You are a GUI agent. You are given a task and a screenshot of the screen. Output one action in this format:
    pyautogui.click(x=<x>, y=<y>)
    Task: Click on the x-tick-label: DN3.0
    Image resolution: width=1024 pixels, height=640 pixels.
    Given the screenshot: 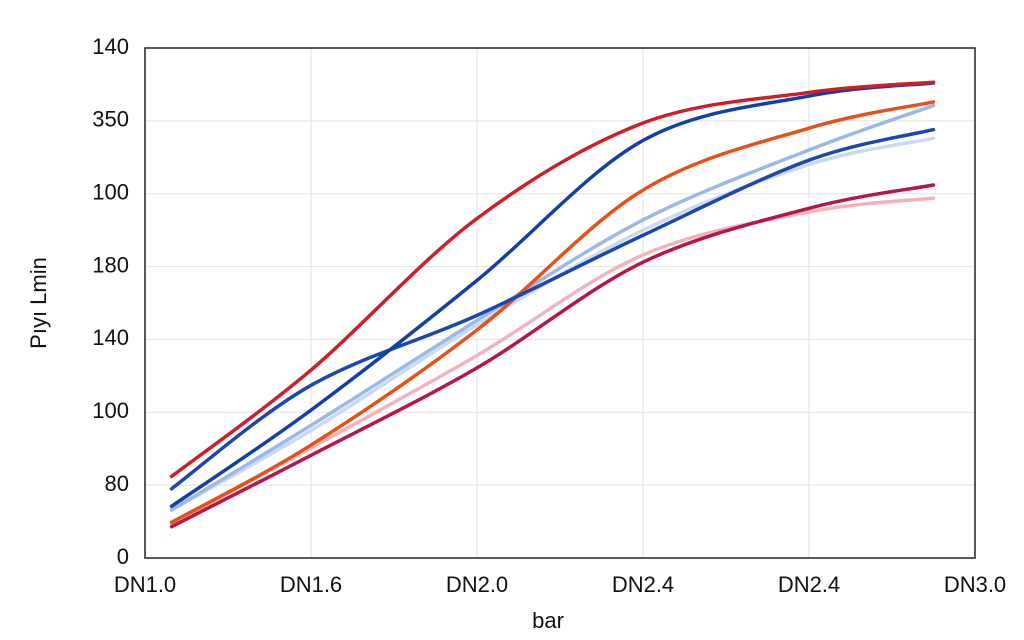 What is the action you would take?
    pyautogui.click(x=975, y=584)
    